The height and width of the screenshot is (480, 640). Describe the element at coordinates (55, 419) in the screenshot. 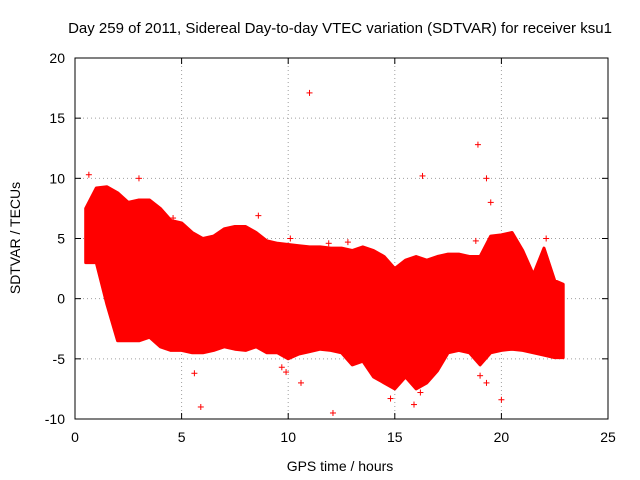

I see `y-tick-label: -10` at that location.